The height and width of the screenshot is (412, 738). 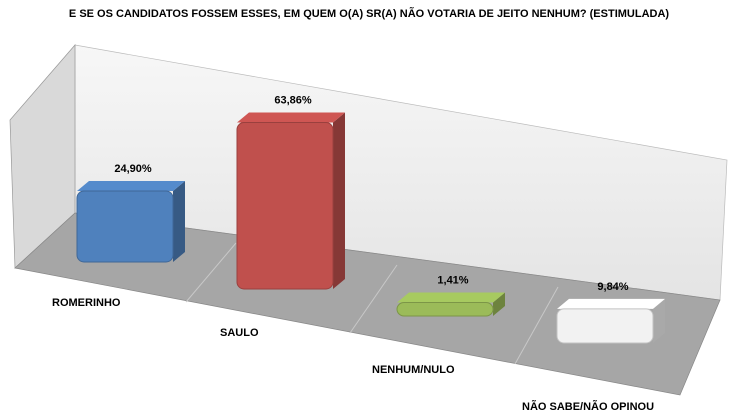 I want to click on value-label: 9,84%, so click(x=612, y=287).